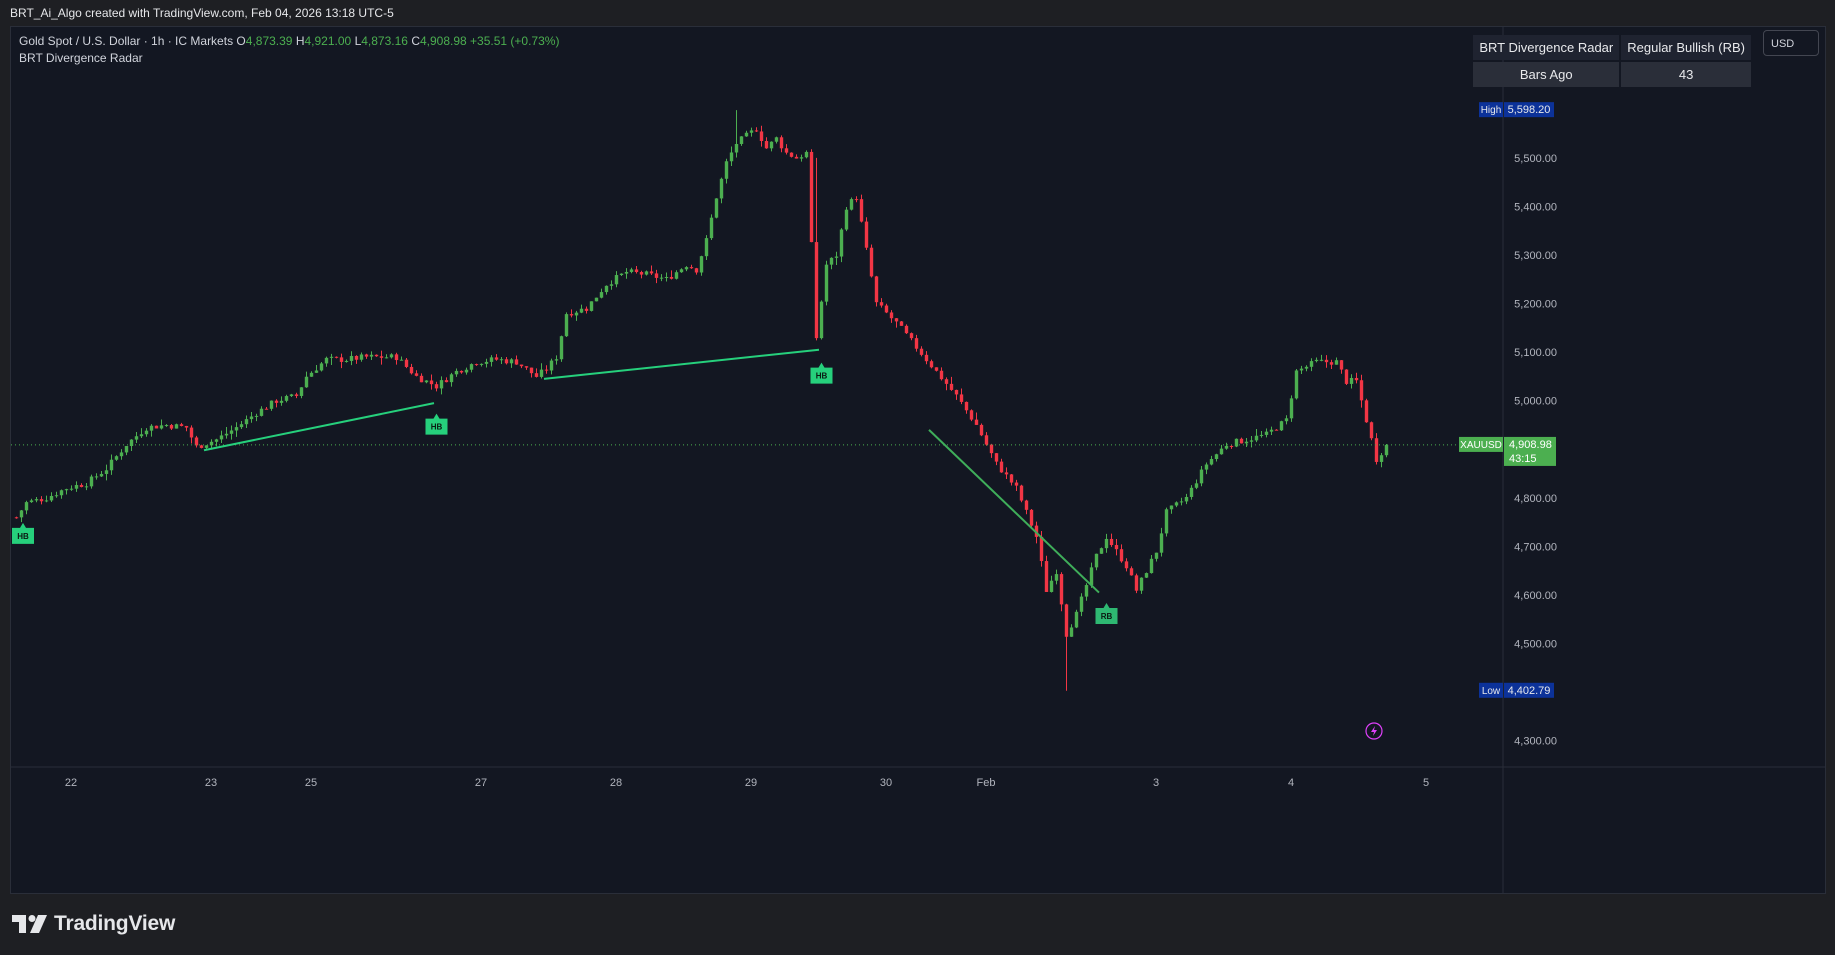 Image resolution: width=1835 pixels, height=955 pixels. Describe the element at coordinates (1156, 783) in the screenshot. I see `x-tick-label: 3` at that location.